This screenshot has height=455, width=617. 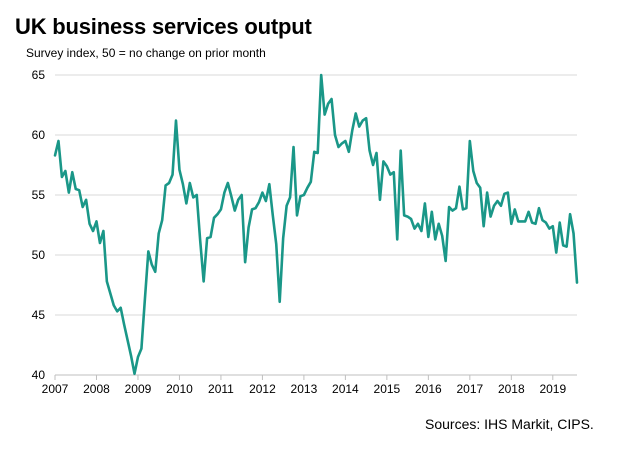 I want to click on x-tick-label: 2015, so click(x=387, y=389).